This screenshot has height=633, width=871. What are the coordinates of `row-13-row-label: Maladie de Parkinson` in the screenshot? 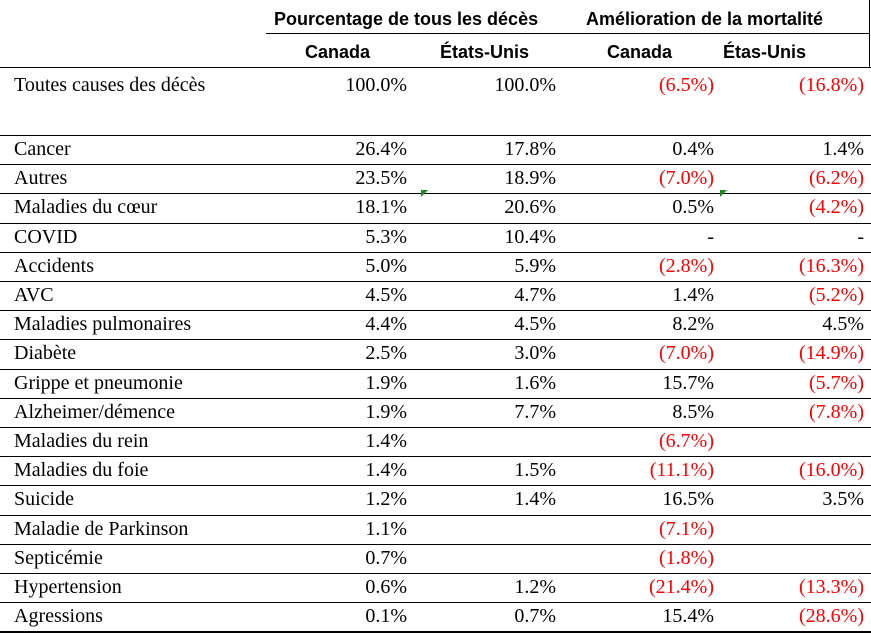 It's located at (101, 529).